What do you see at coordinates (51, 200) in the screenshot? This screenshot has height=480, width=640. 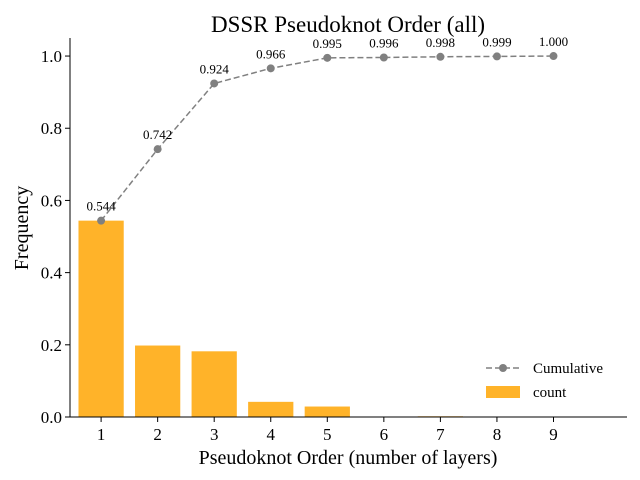 I see `y-tick-label: 0.6` at bounding box center [51, 200].